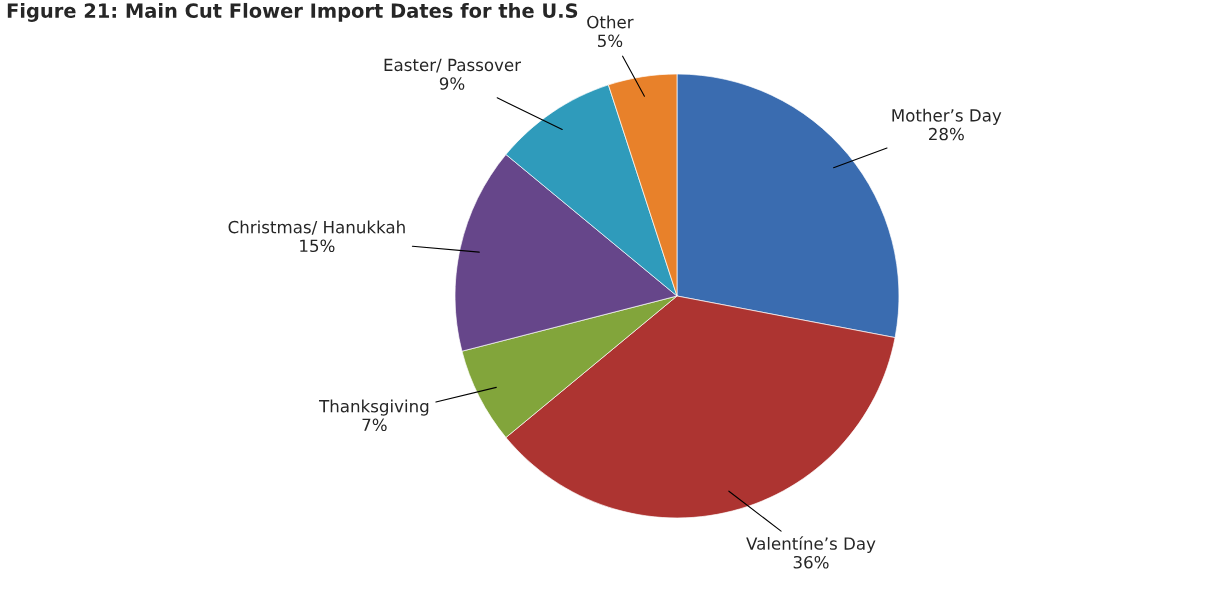  Describe the element at coordinates (374, 425) in the screenshot. I see `data-label: 7%` at that location.